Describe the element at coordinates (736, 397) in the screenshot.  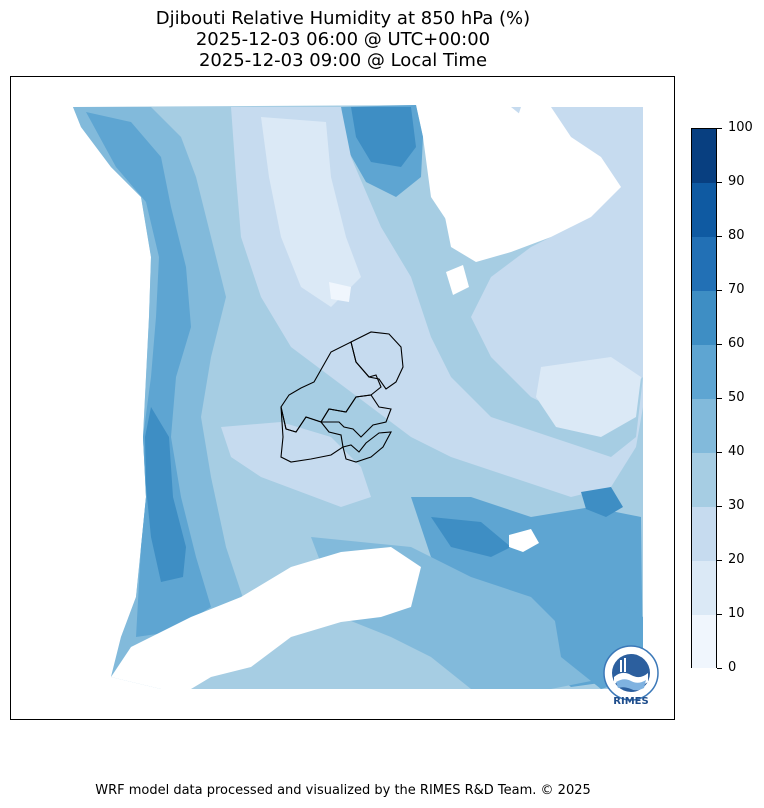
I see `colorbar-label-50: 50` at that location.